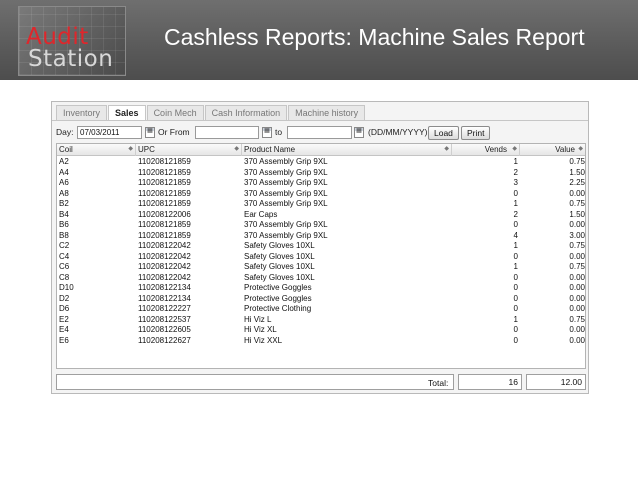 Image resolution: width=638 pixels, height=478 pixels. What do you see at coordinates (321, 278) in the screenshot?
I see `table-row: C8 110208122042 Safety Gloves 10XL 0 0.00` at bounding box center [321, 278].